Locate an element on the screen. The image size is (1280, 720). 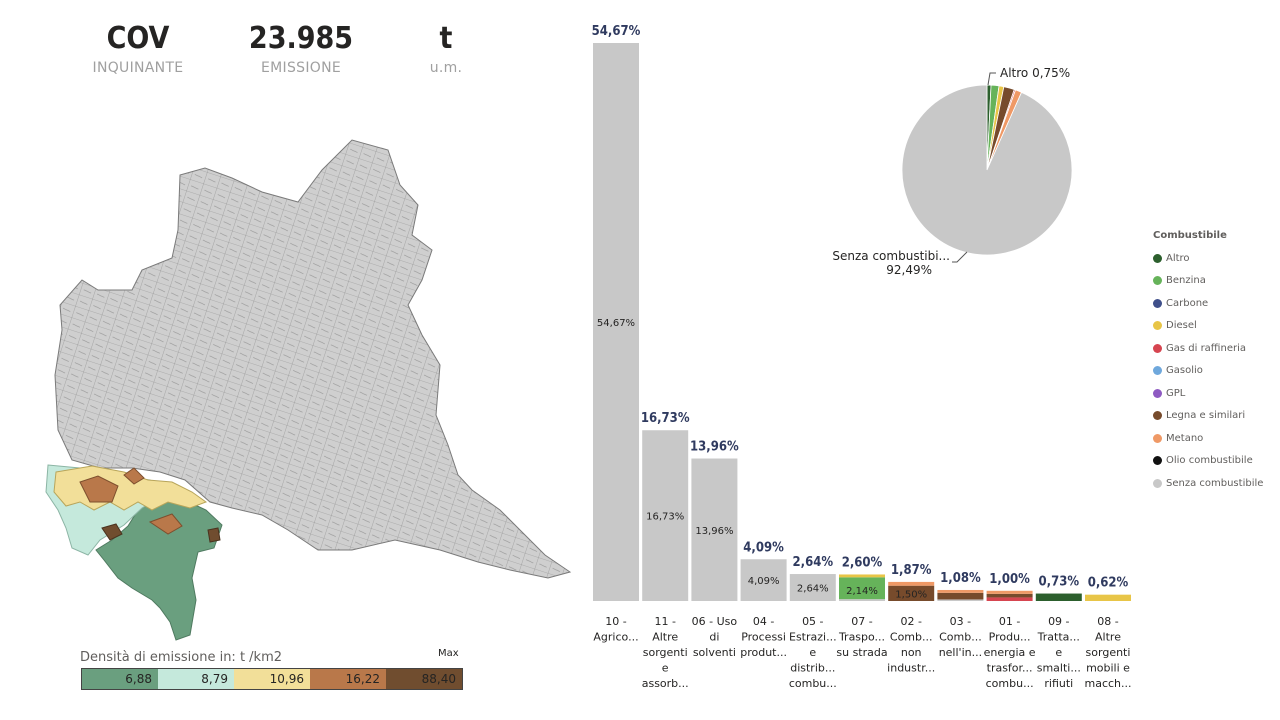
kpi-emission-label: EMISSIONE is located at coordinates (301, 68).